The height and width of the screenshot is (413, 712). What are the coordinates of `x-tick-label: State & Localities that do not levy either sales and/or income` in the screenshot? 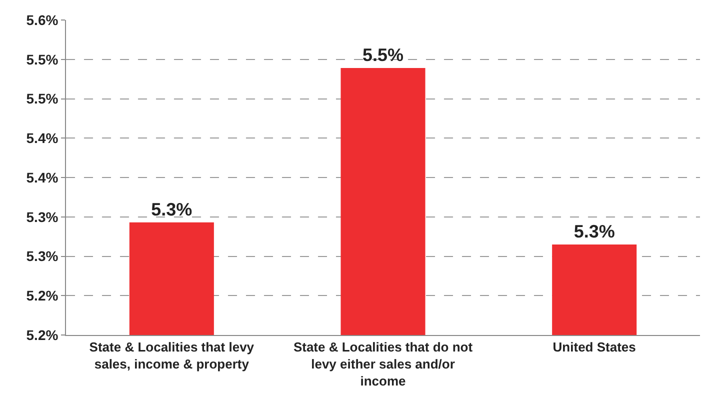 It's located at (383, 364).